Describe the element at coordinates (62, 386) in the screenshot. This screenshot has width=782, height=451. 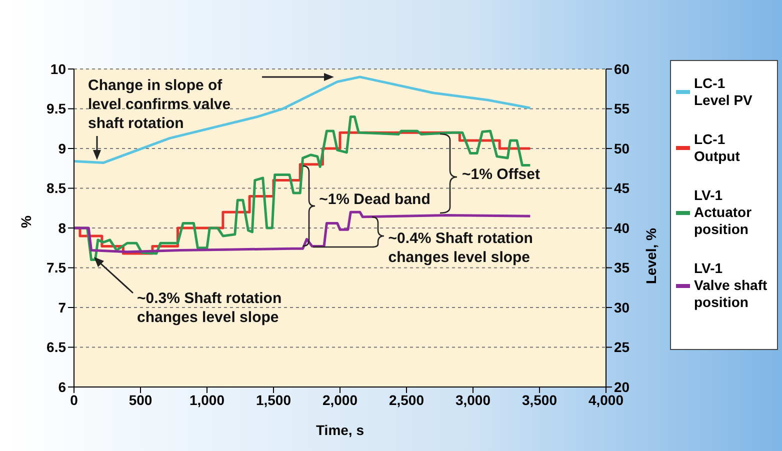
I see `y-tick-label: 6` at that location.